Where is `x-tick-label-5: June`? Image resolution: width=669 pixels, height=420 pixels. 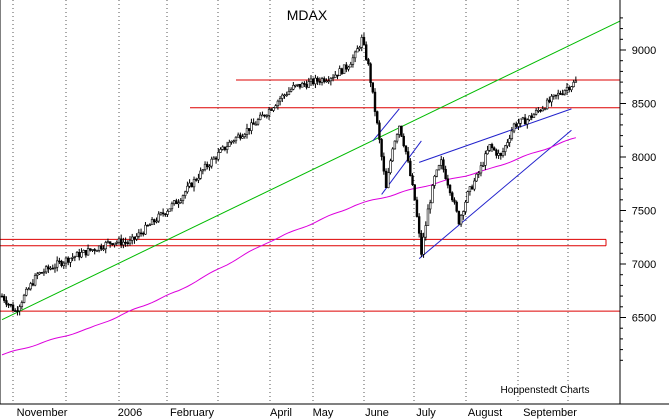 x-tick-label-5: June is located at coordinates (377, 413).